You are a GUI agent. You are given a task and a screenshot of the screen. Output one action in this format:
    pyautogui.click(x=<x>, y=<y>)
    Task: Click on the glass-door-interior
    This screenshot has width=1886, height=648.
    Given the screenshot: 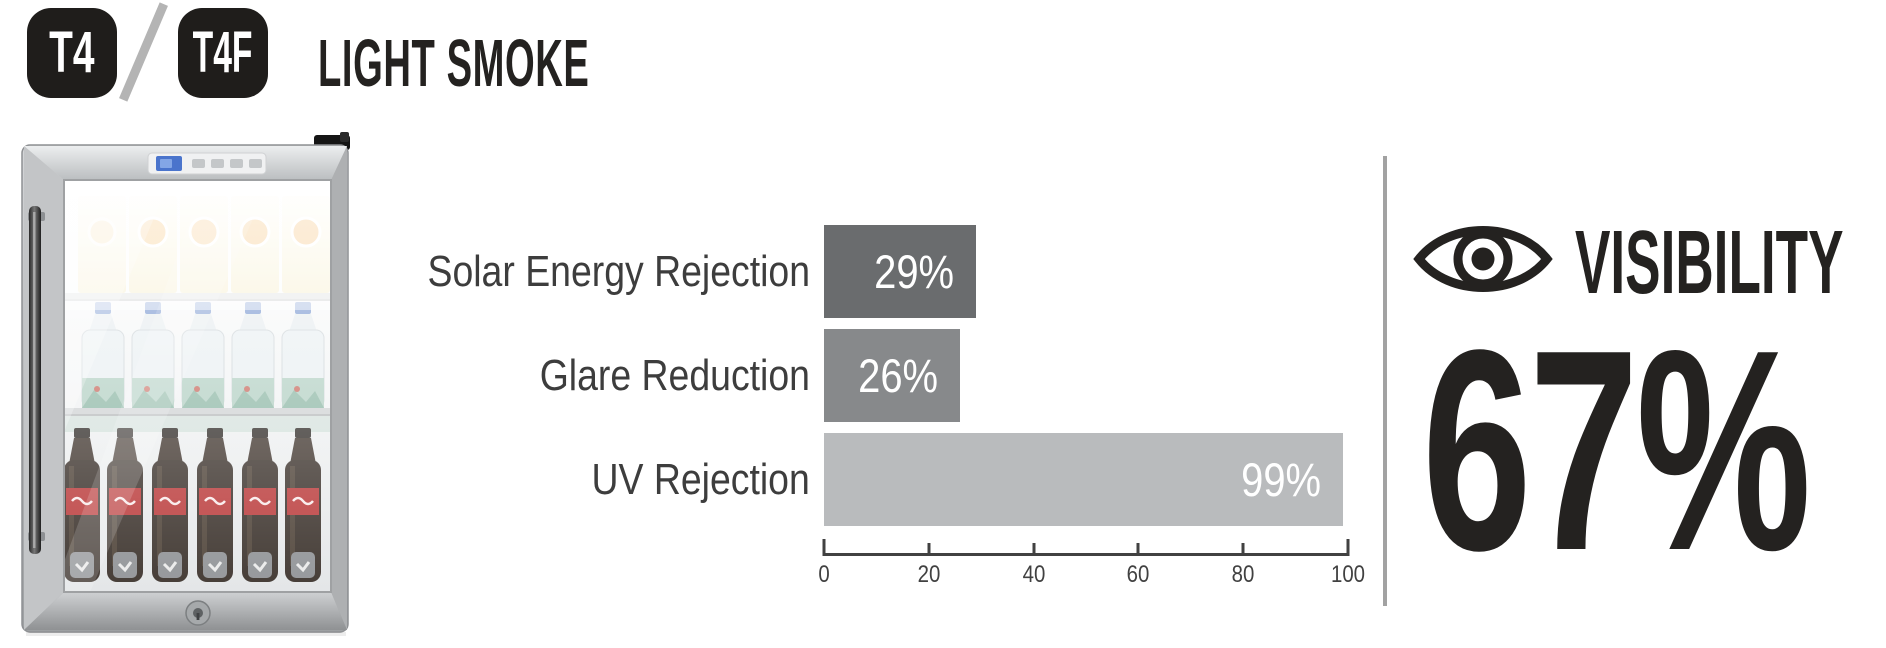 What is the action you would take?
    pyautogui.click(x=197, y=386)
    